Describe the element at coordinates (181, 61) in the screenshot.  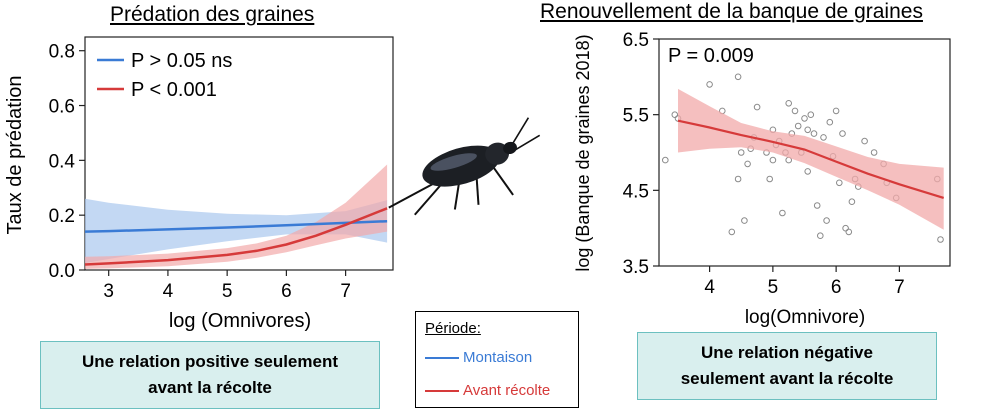
I see `legend-ns-label: P > 0.05 ns` at that location.